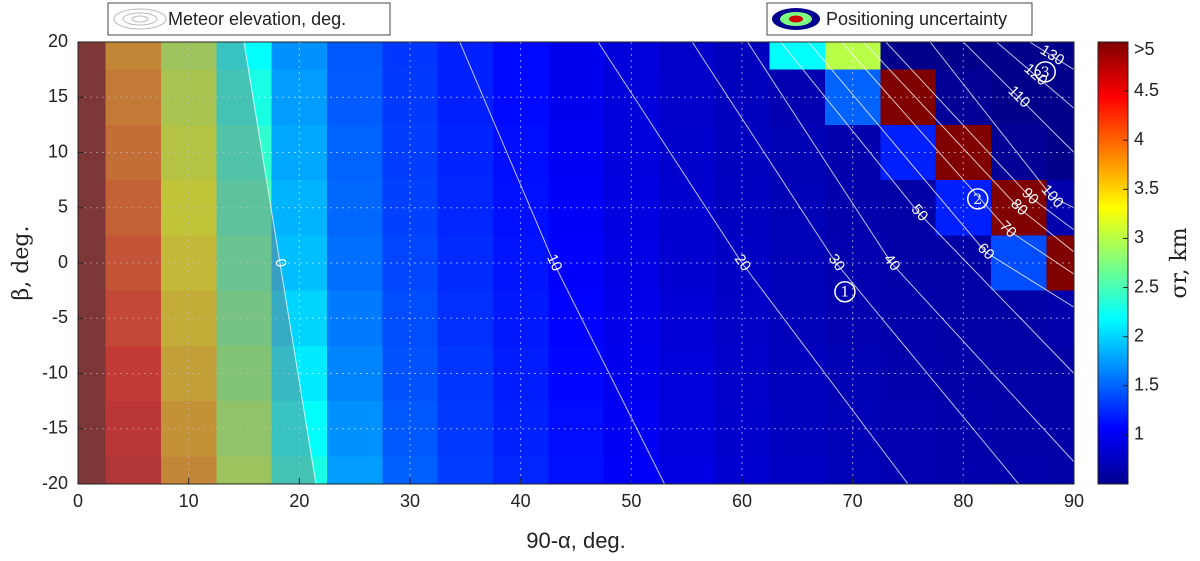 The width and height of the screenshot is (1200, 561). Describe the element at coordinates (1146, 385) in the screenshot. I see `colorbar-tick-label: 1.5` at that location.